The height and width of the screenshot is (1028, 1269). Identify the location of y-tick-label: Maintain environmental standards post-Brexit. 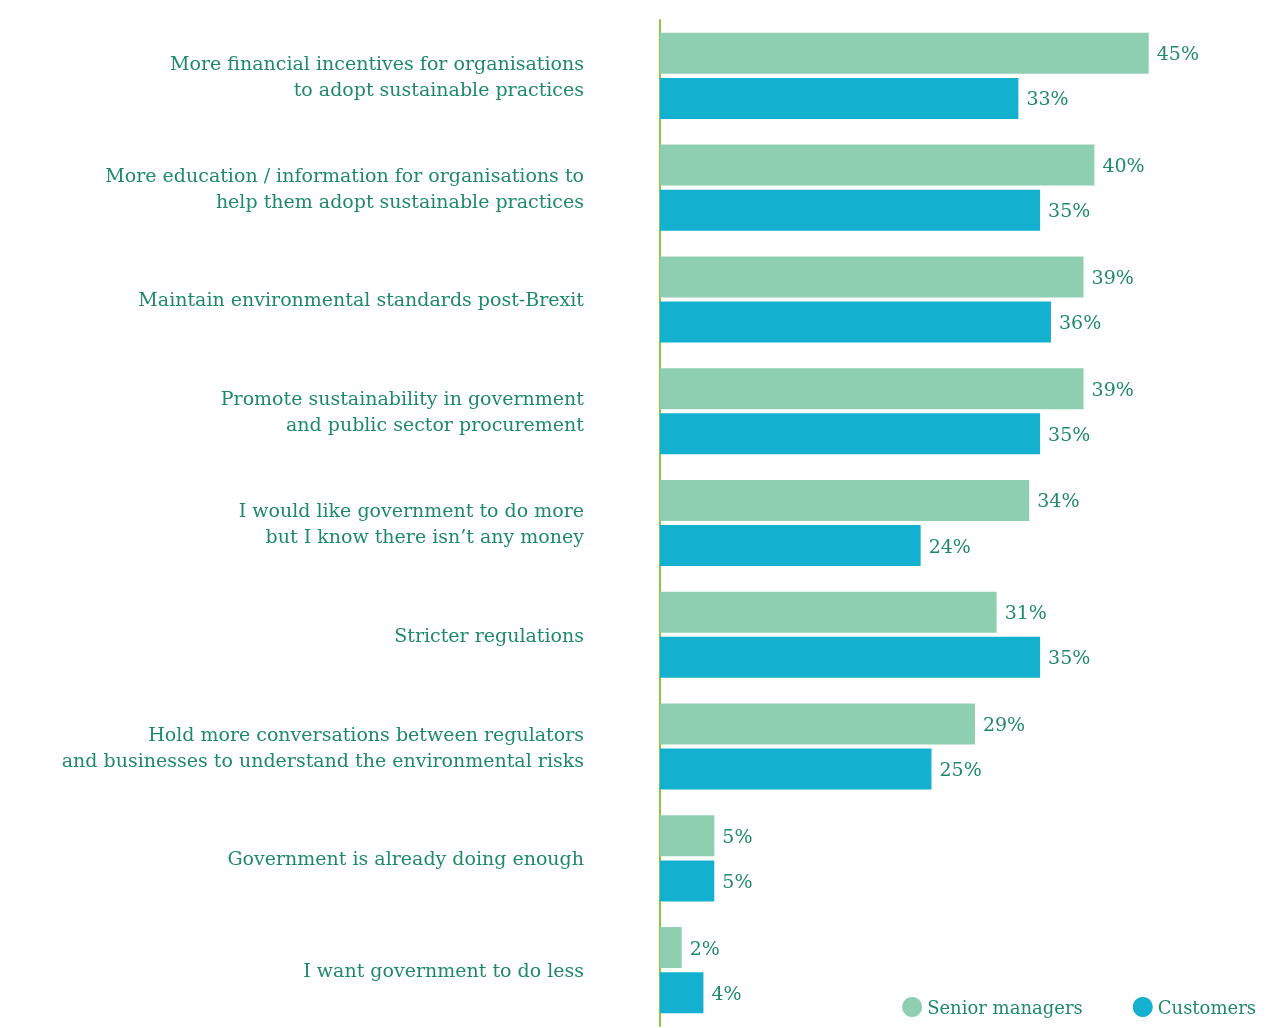
(361, 299).